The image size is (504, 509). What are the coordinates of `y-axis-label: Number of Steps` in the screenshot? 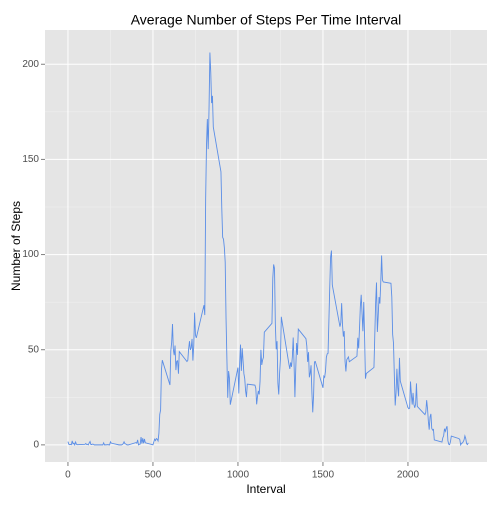 It's located at (16, 246).